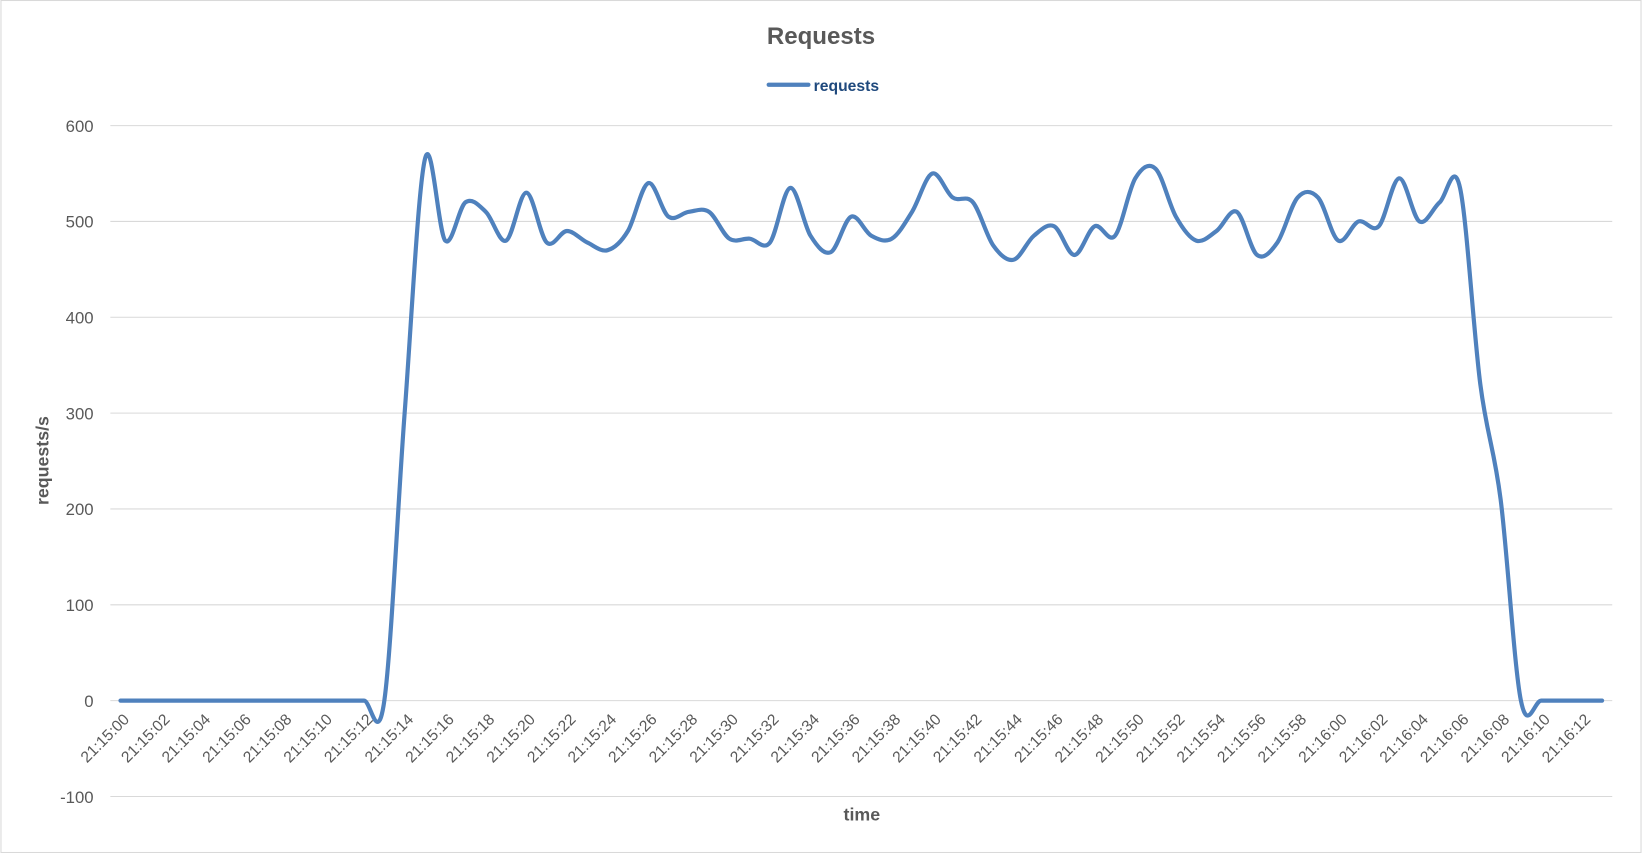  I want to click on y-tick-label: -100, so click(77, 797).